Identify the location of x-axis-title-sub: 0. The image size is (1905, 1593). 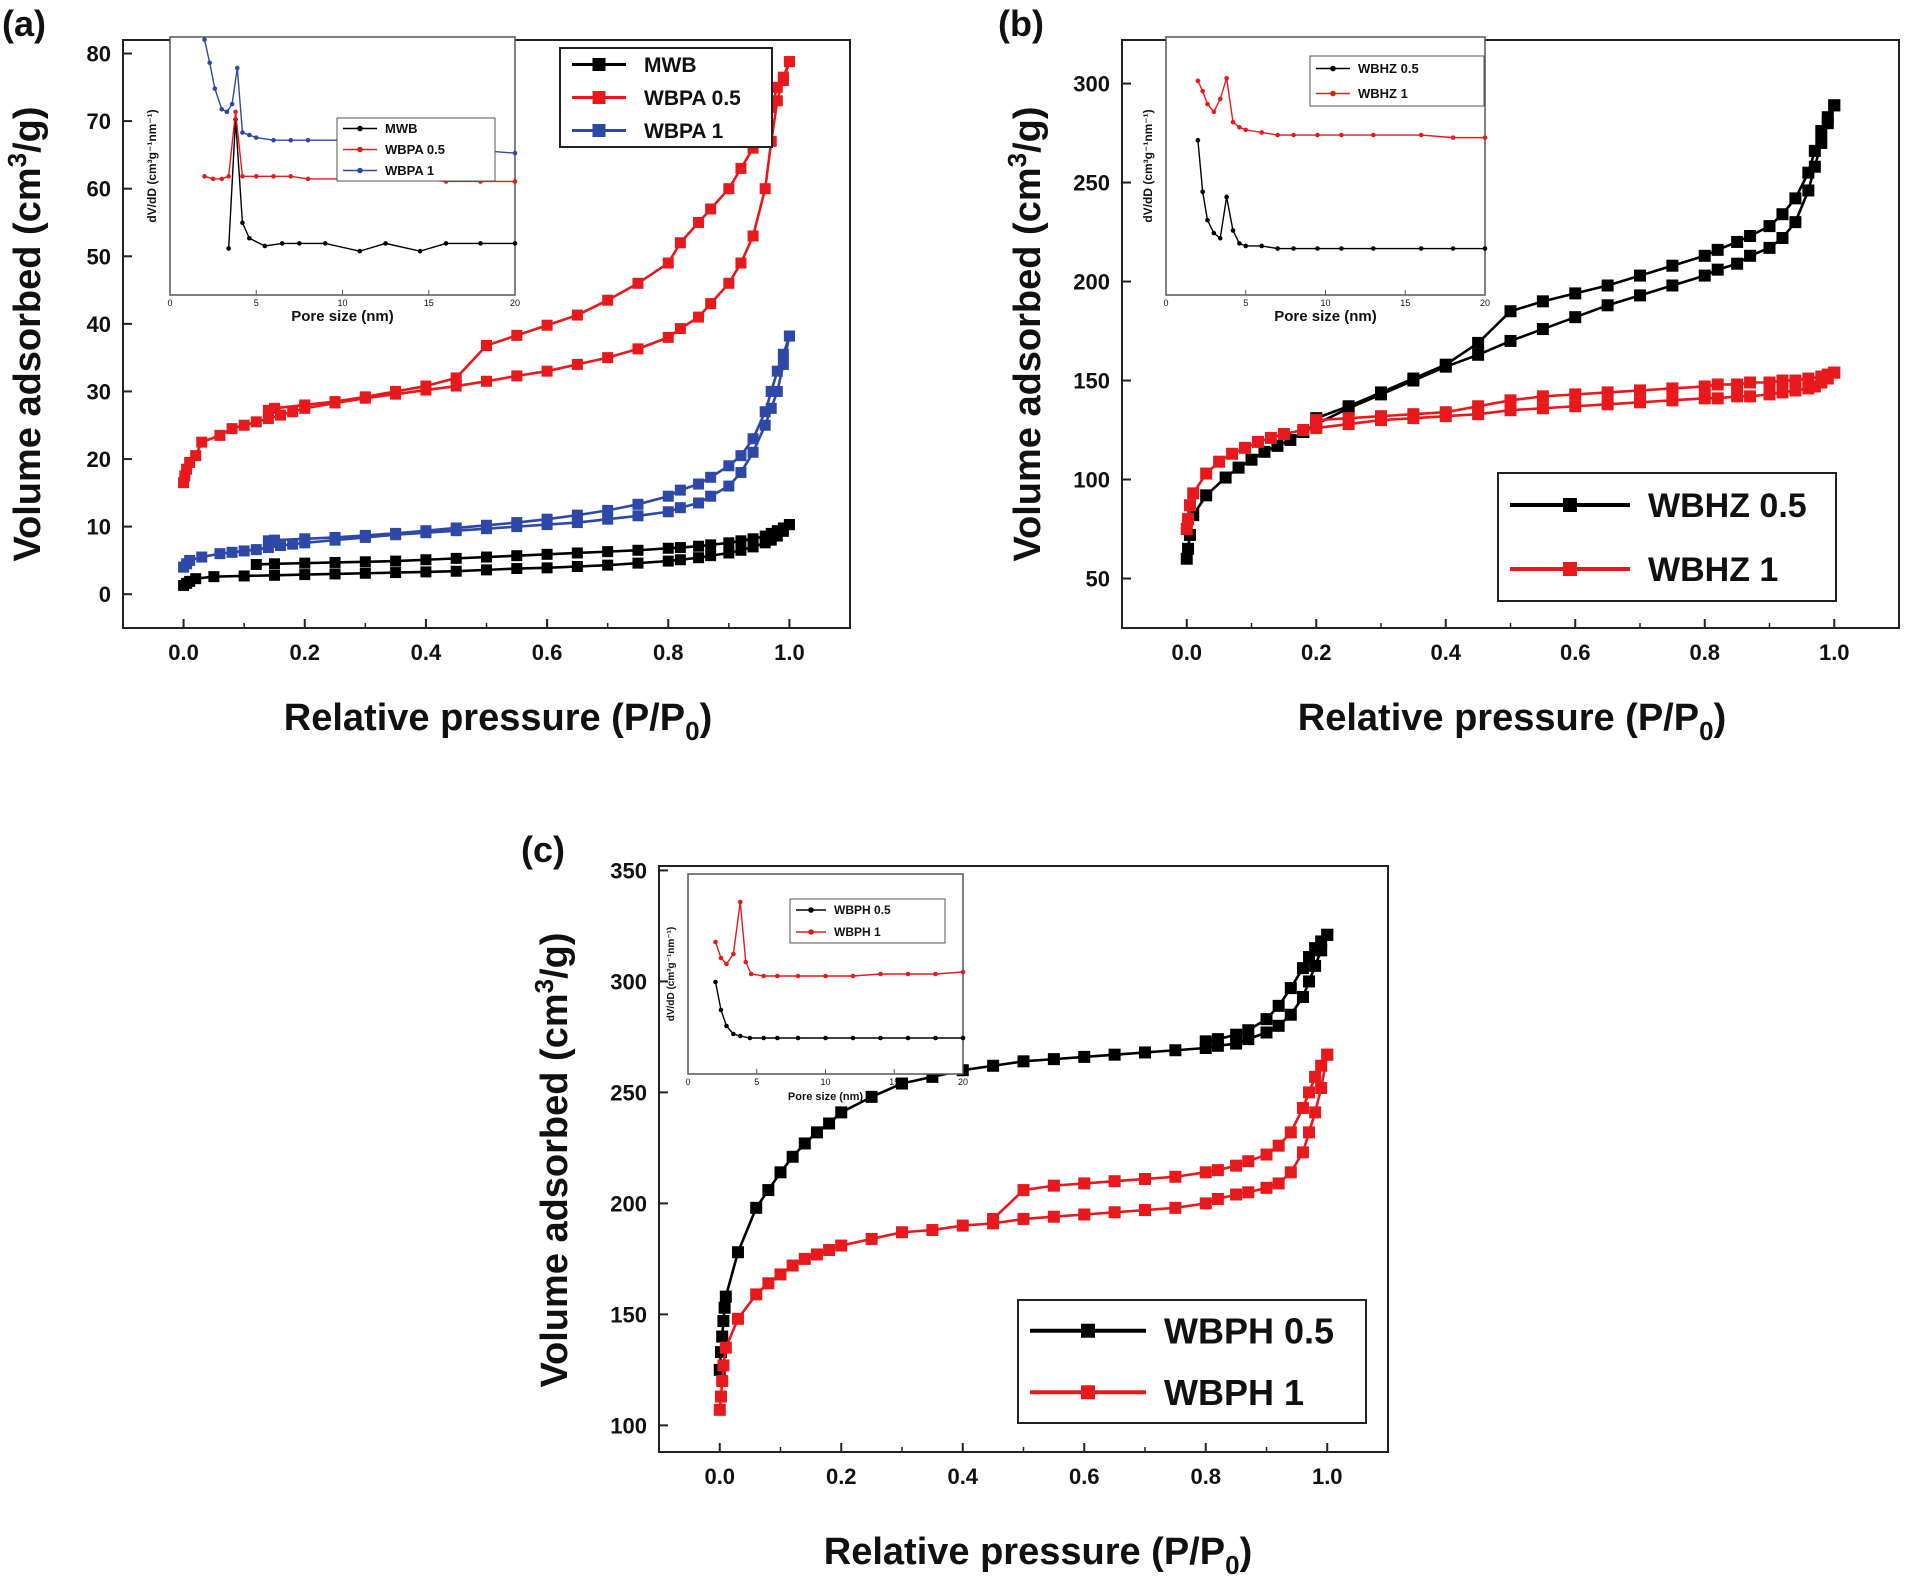
(1232, 1565).